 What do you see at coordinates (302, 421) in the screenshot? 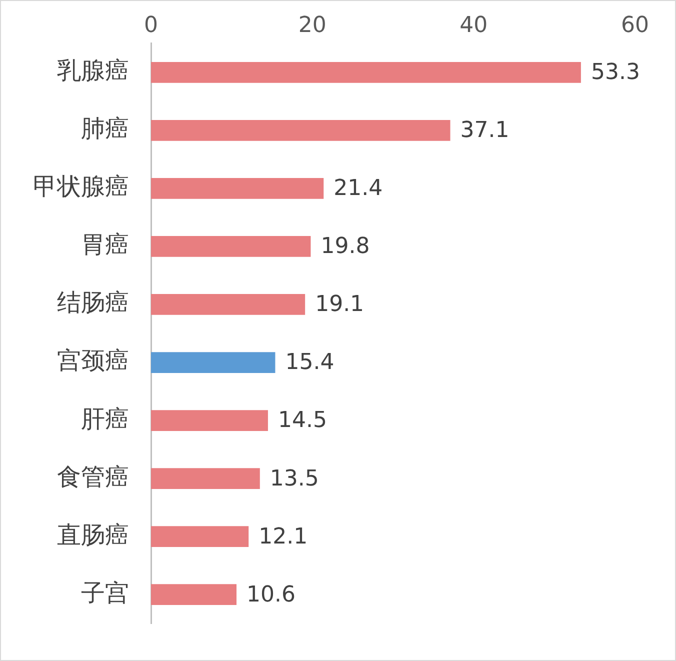
I see `data-label: 14.5` at bounding box center [302, 421].